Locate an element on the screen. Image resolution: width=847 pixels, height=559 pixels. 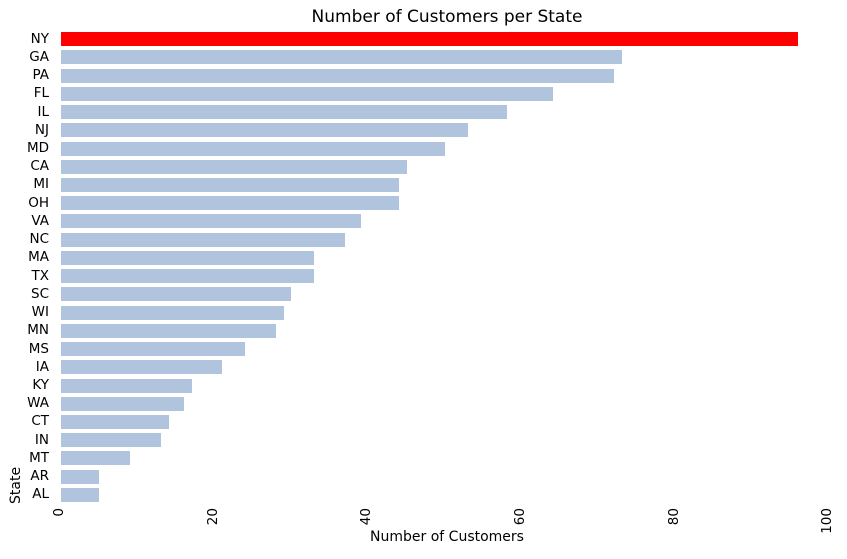
bar-wa is located at coordinates (122, 403).